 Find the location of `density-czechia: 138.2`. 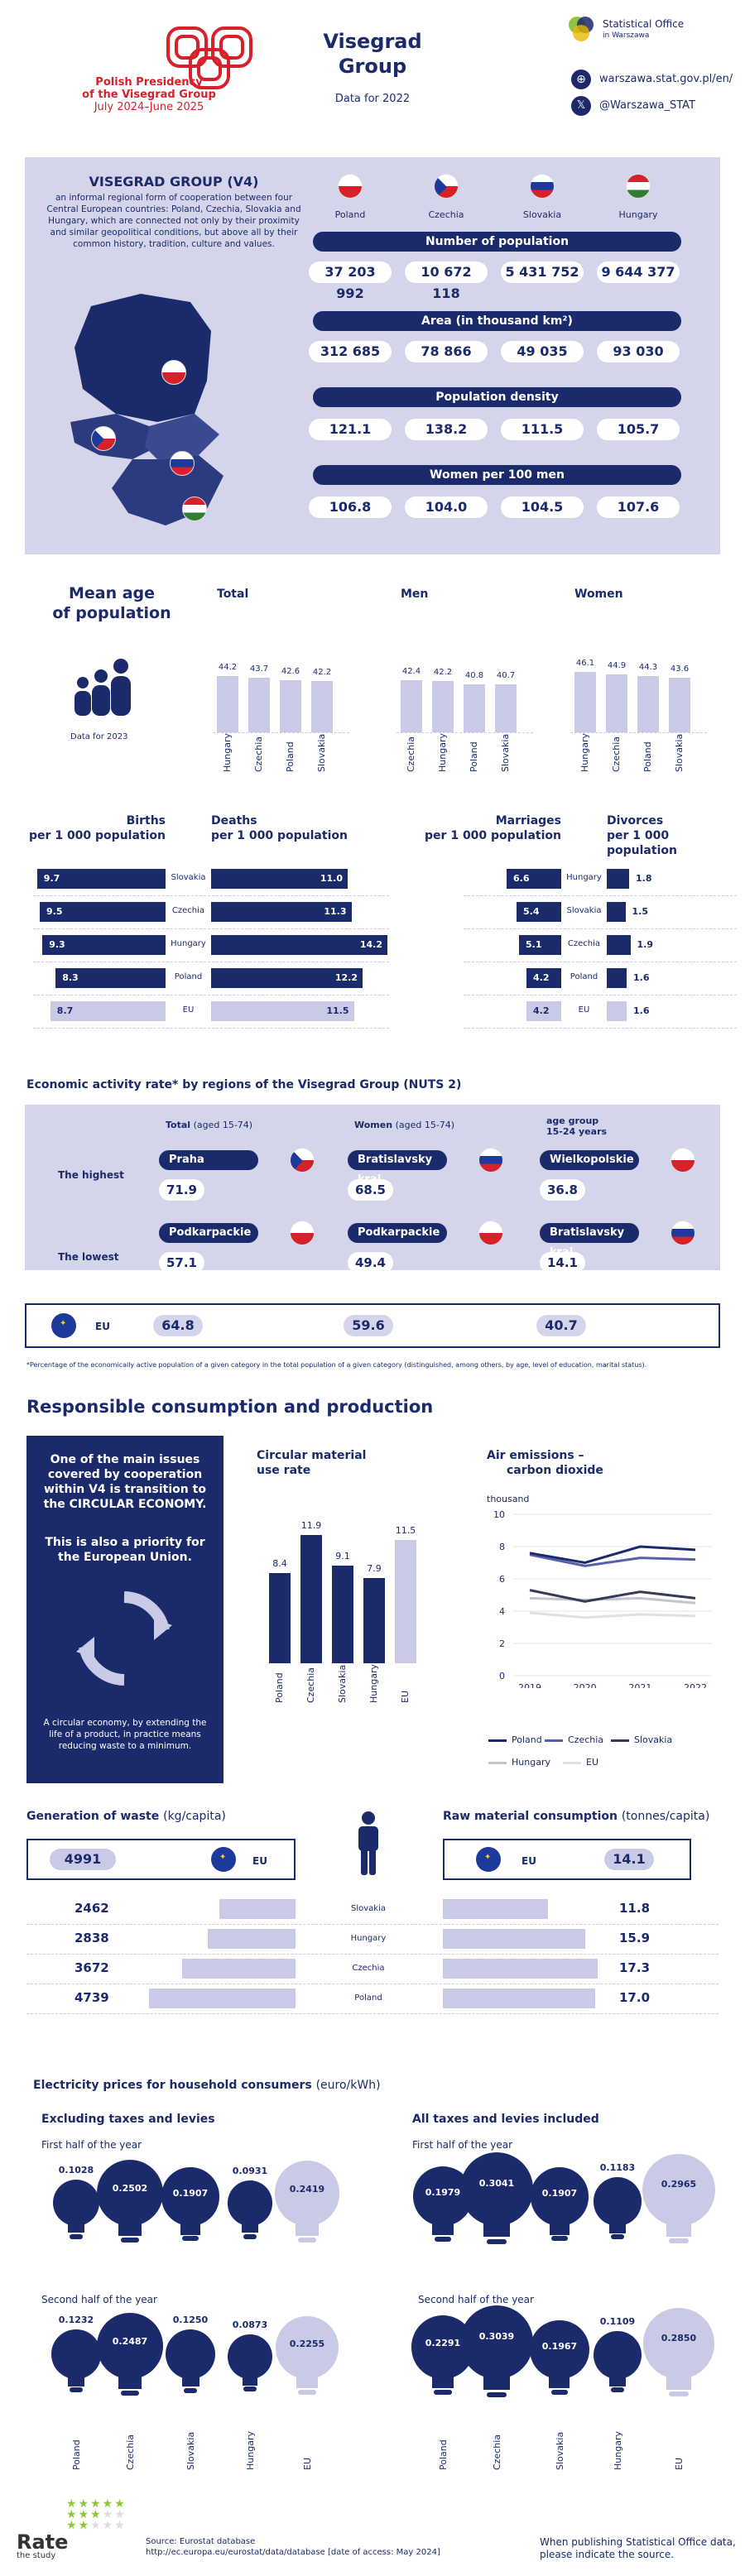

density-czechia: 138.2 is located at coordinates (446, 430).